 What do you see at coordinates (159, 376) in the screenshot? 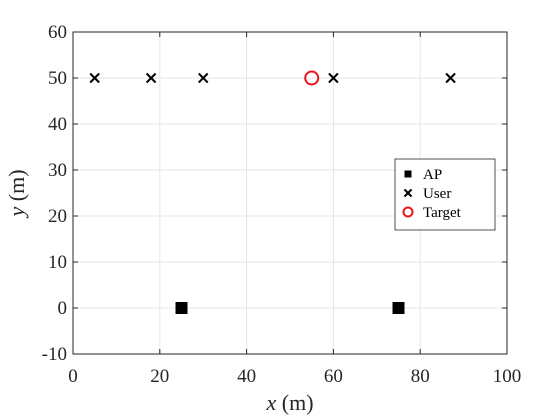
I see `x-tick-label: 20` at bounding box center [159, 376].